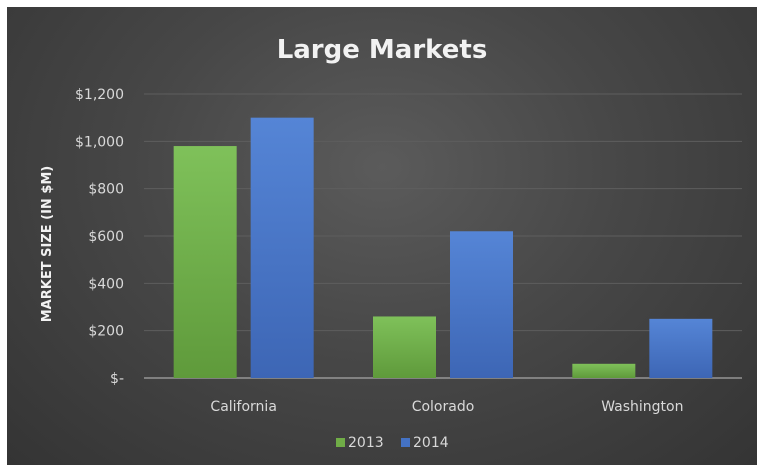 The image size is (764, 472). I want to click on y-axis-ticks: $- $200 $400 $600 $800 $1,000 $1,200, so click(99, 237).